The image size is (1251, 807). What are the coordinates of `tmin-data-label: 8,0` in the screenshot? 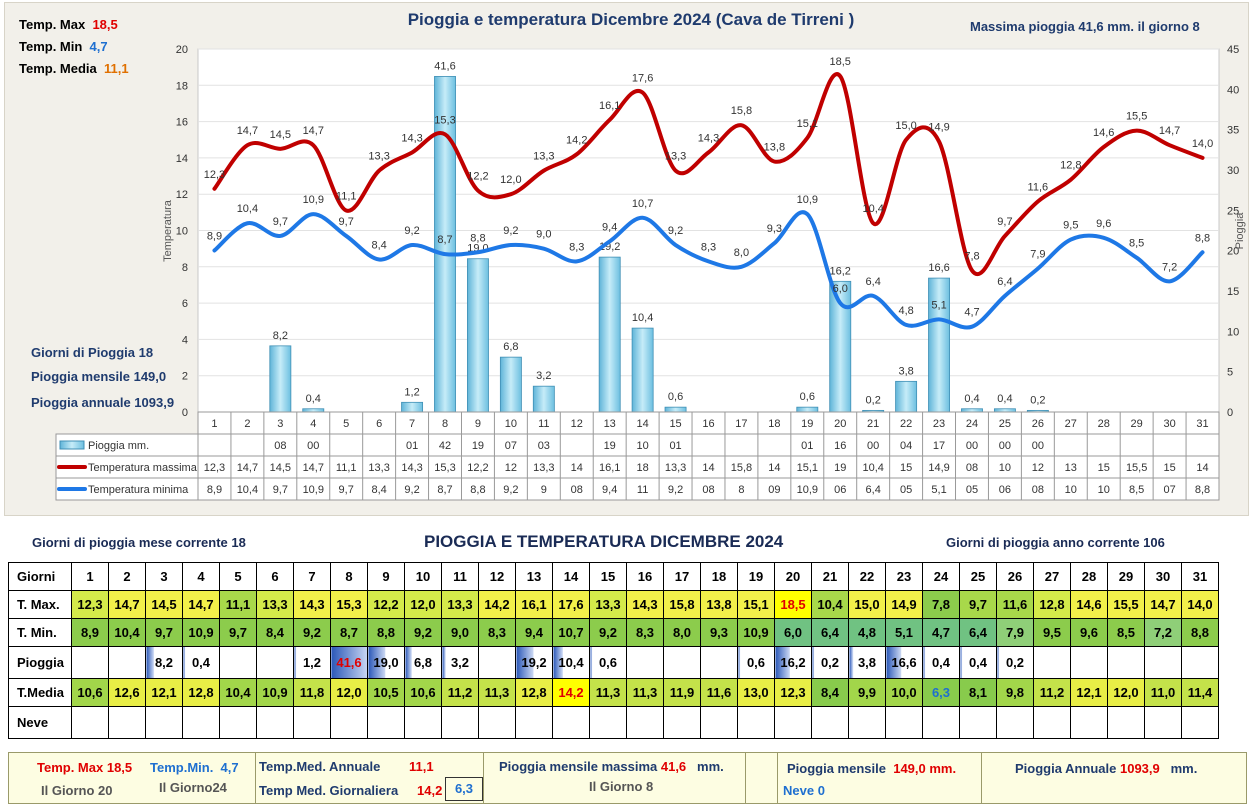 It's located at (741, 253).